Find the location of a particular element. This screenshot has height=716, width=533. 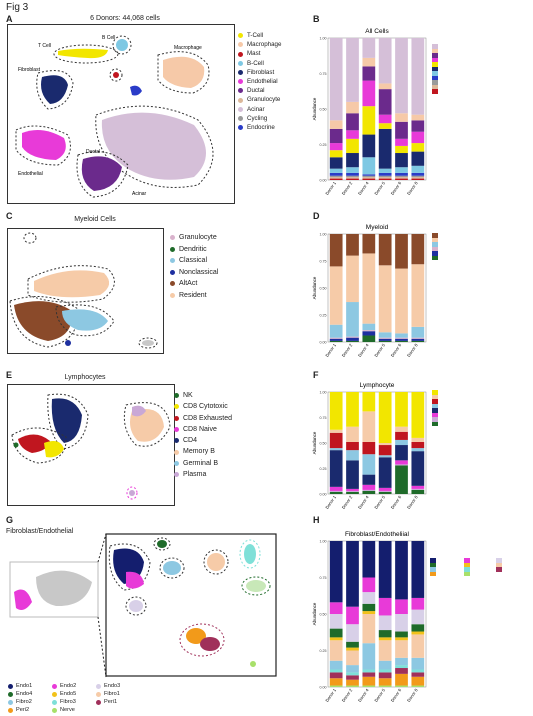

zoom-line-top is located at coordinates (102, 548).